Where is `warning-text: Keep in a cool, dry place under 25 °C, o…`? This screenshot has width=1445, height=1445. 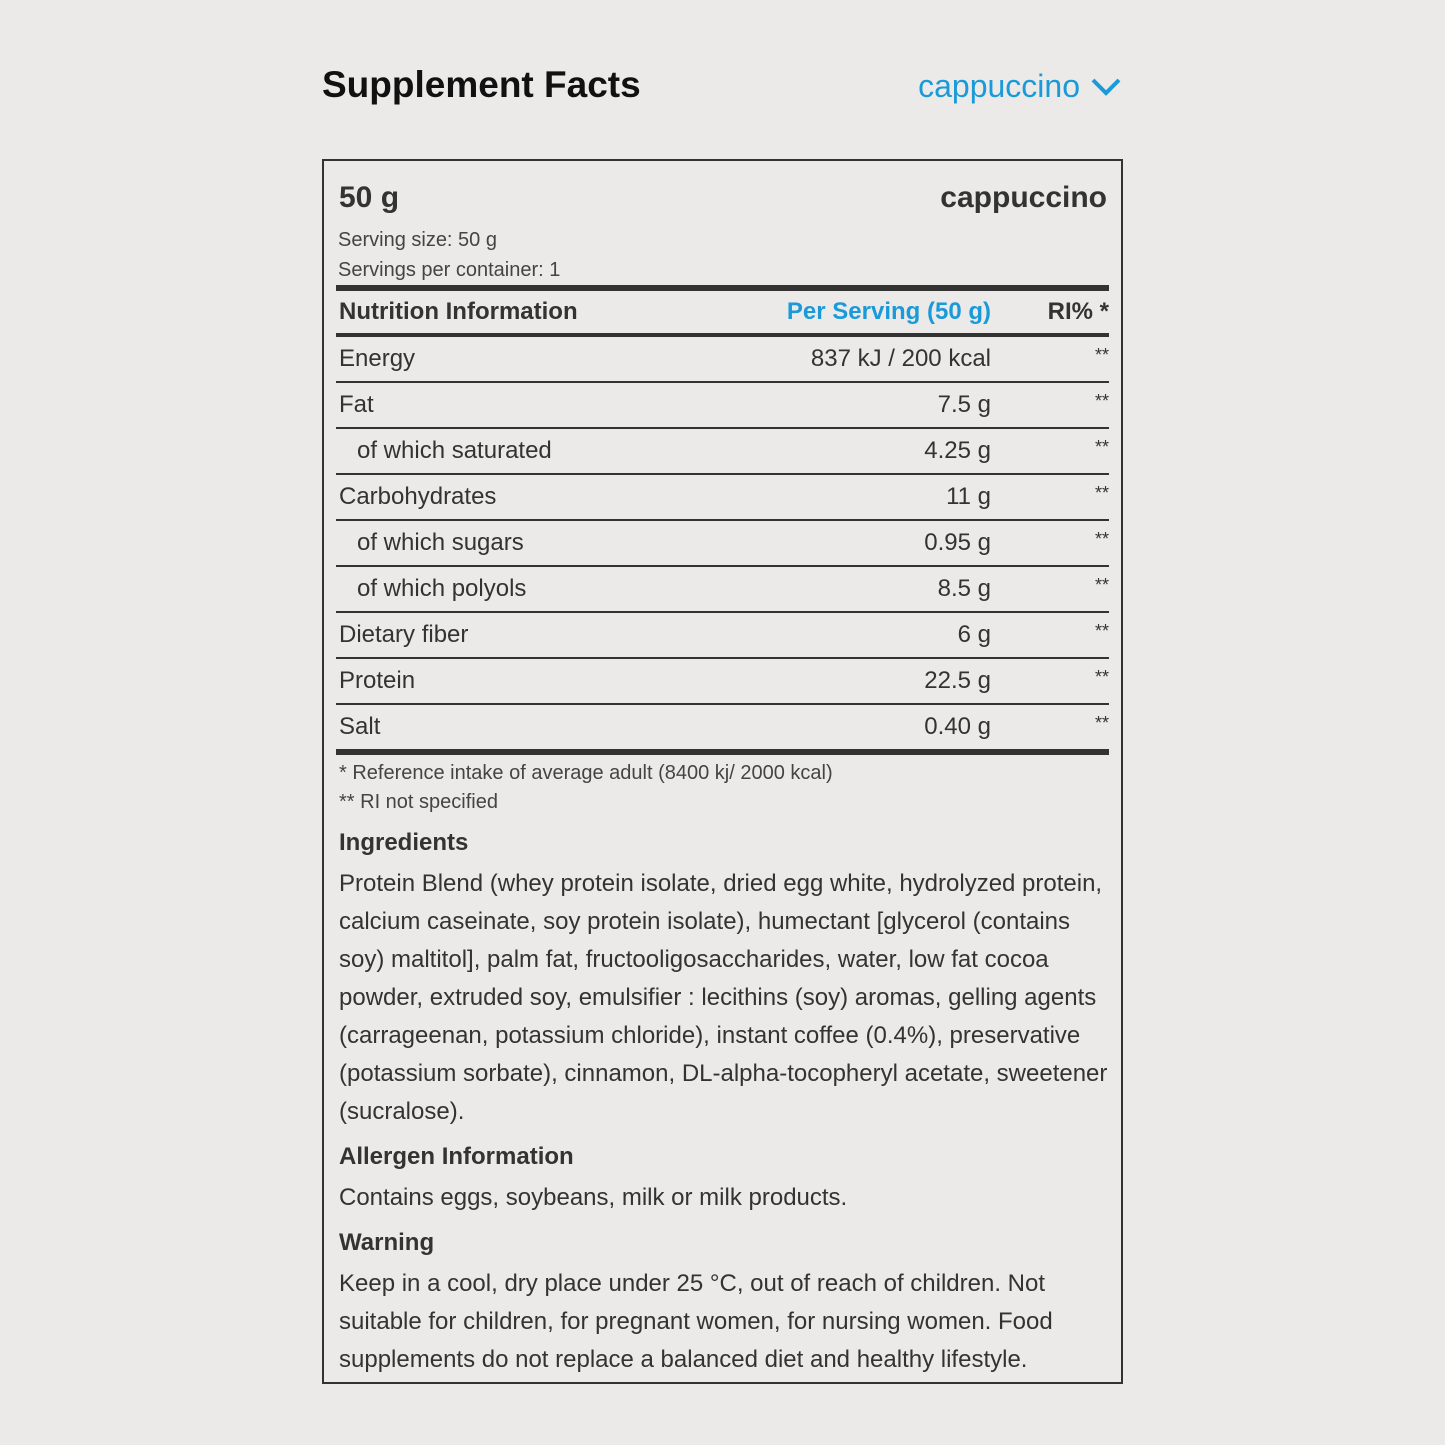
warning-text: Keep in a cool, dry place under 25 °C, o… is located at coordinates (696, 1321).